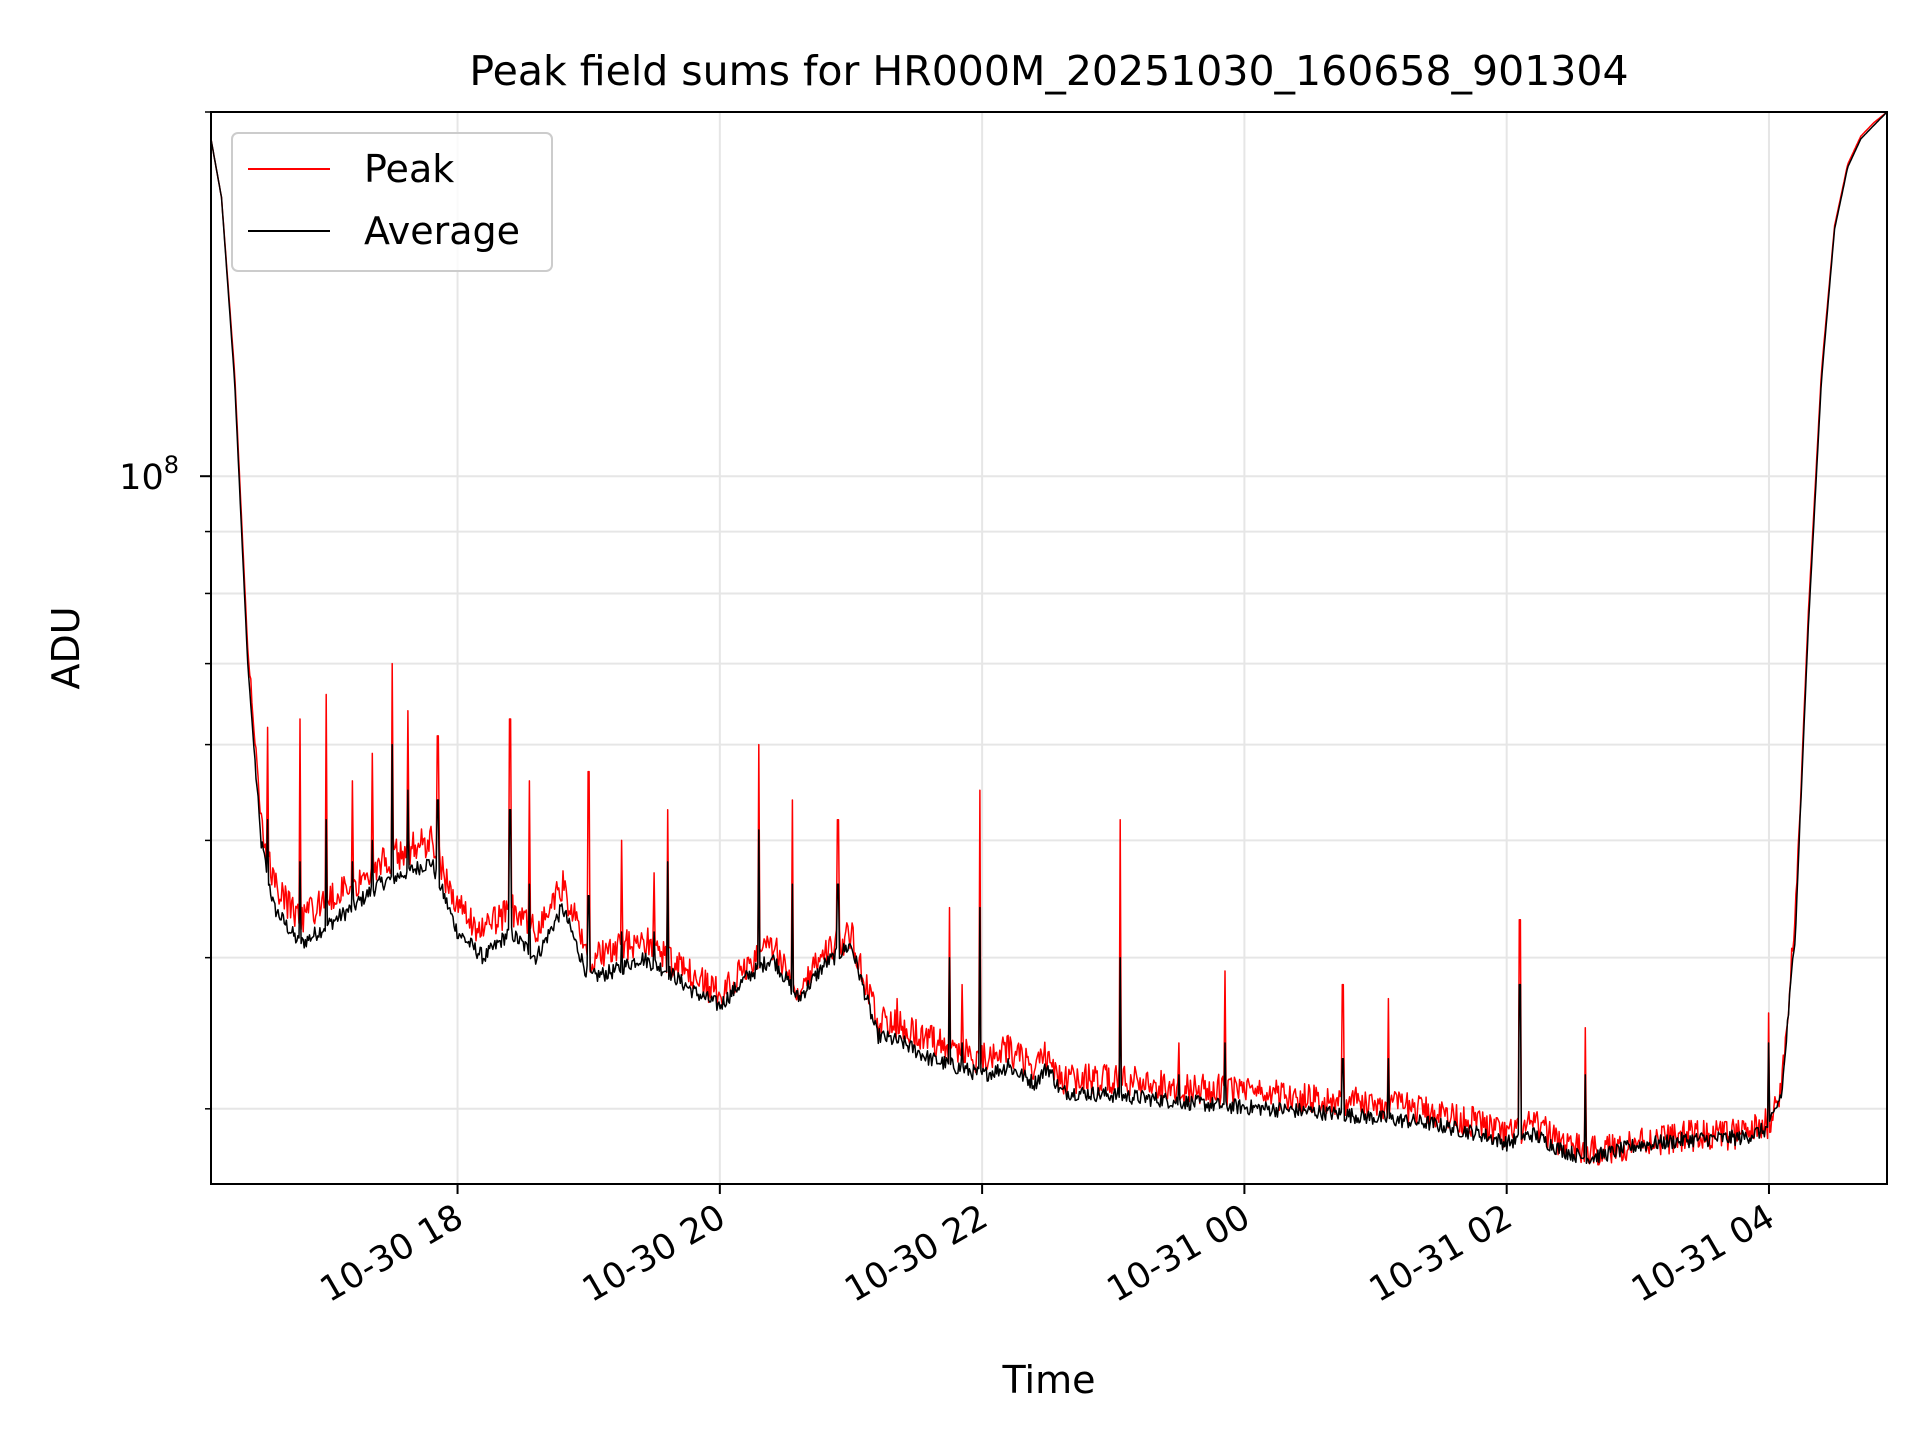 This screenshot has height=1444, width=1920. What do you see at coordinates (409, 169) in the screenshot?
I see `legend-label-peak: Peak` at bounding box center [409, 169].